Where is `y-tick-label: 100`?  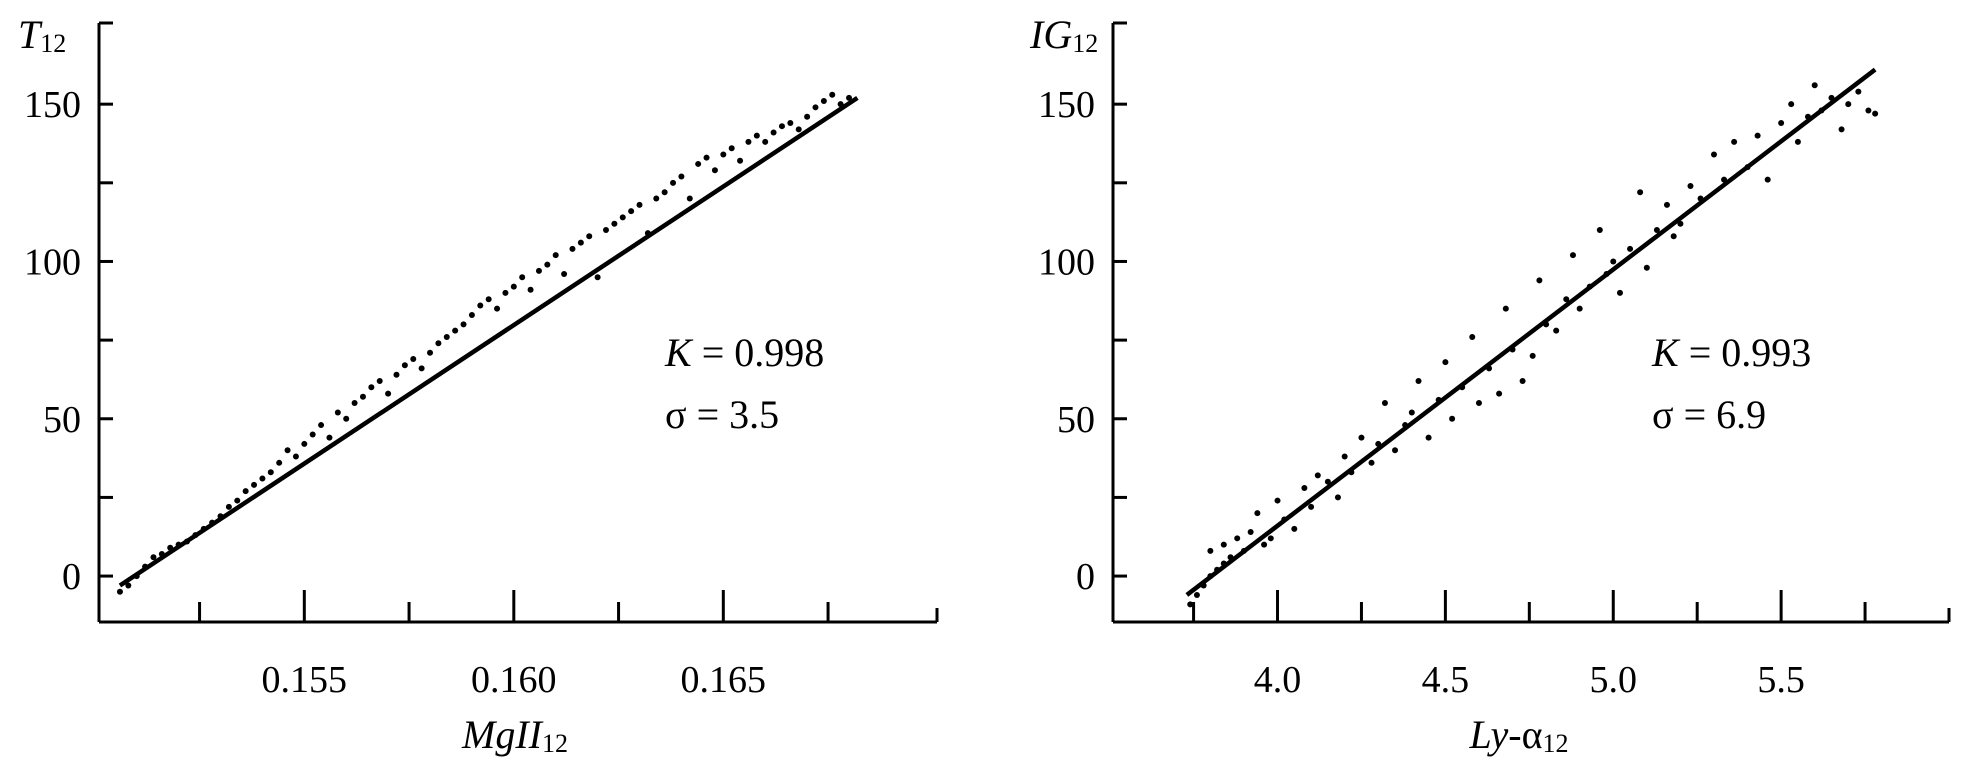 y-tick-label: 100 is located at coordinates (1066, 262).